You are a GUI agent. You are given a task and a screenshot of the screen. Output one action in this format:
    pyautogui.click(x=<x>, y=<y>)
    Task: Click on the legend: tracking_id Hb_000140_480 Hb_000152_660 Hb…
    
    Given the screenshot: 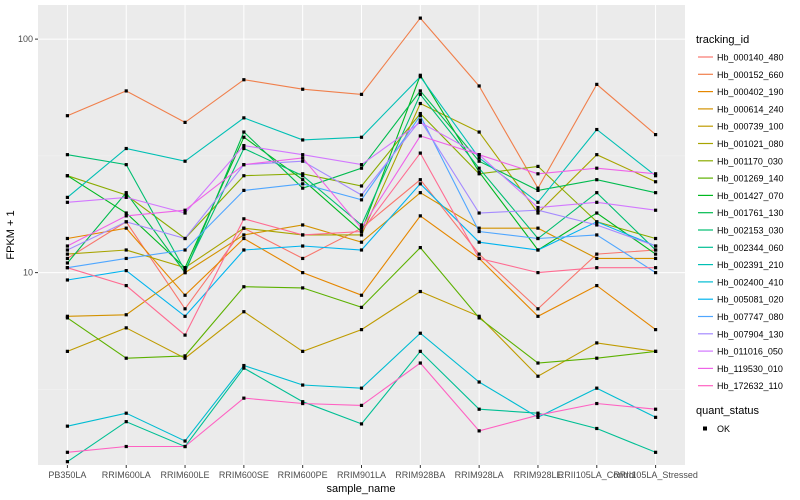 What is the action you would take?
    pyautogui.click(x=740, y=212)
    